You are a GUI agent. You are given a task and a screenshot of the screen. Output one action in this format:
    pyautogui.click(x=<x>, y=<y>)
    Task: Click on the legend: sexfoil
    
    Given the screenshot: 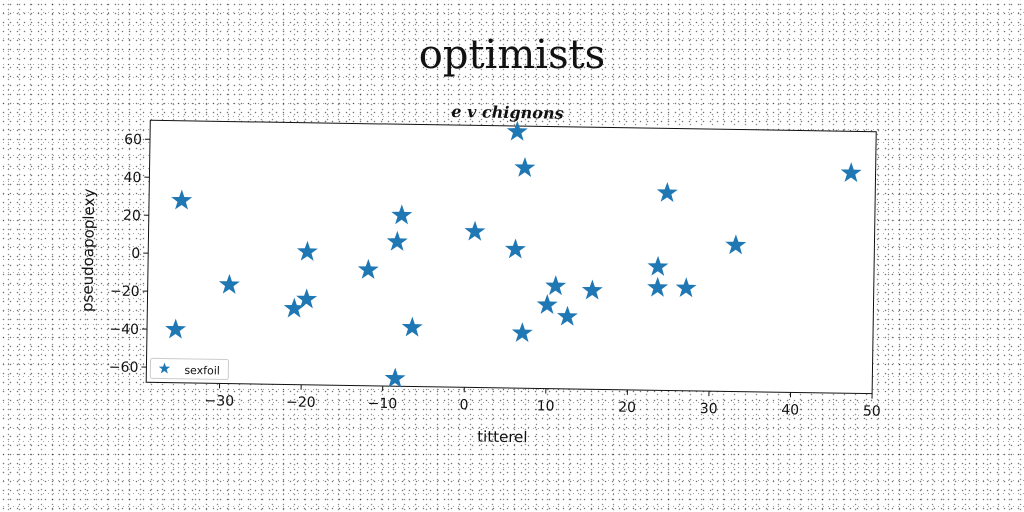 What is the action you would take?
    pyautogui.click(x=189, y=369)
    